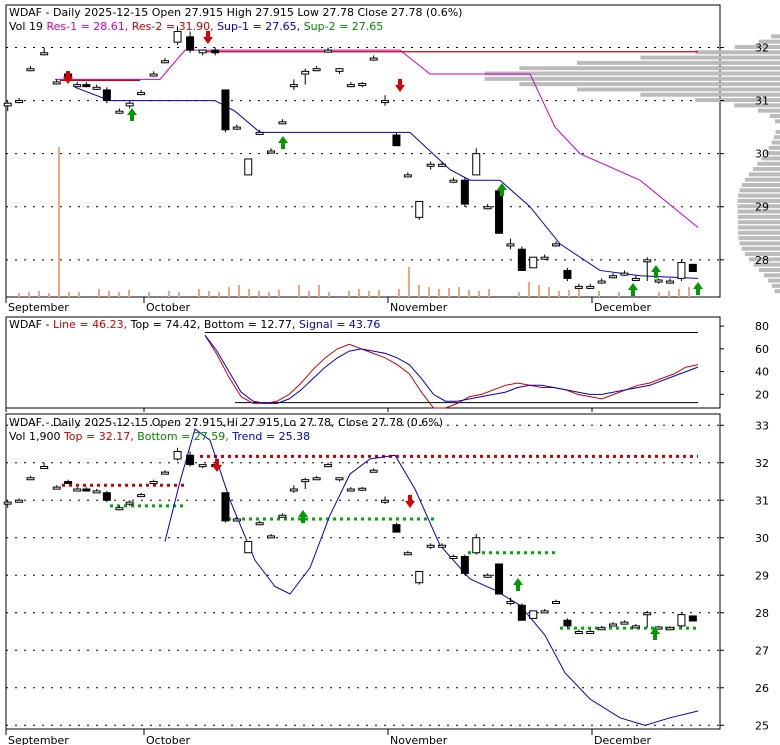 The image size is (780, 745). I want to click on price-tick-label: 29, so click(762, 207).